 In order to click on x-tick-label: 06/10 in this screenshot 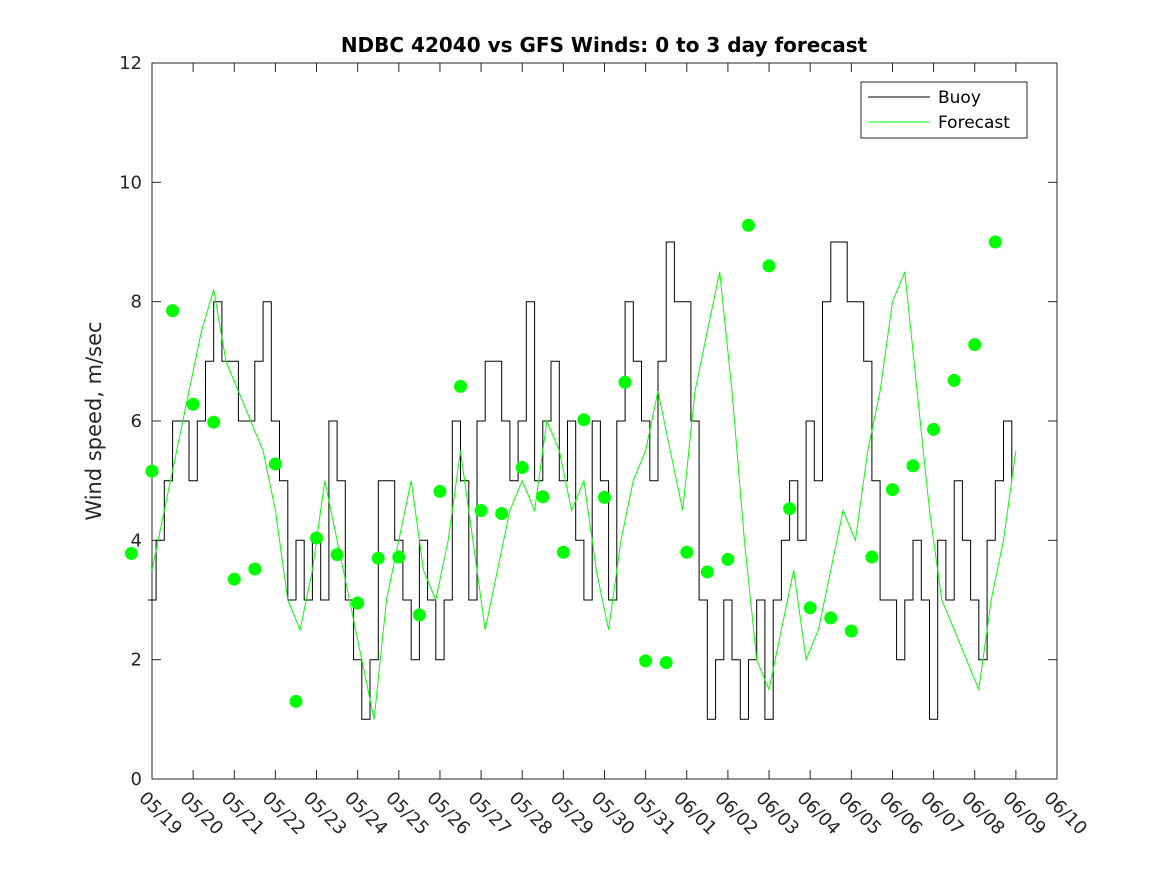, I will do `click(1065, 814)`.